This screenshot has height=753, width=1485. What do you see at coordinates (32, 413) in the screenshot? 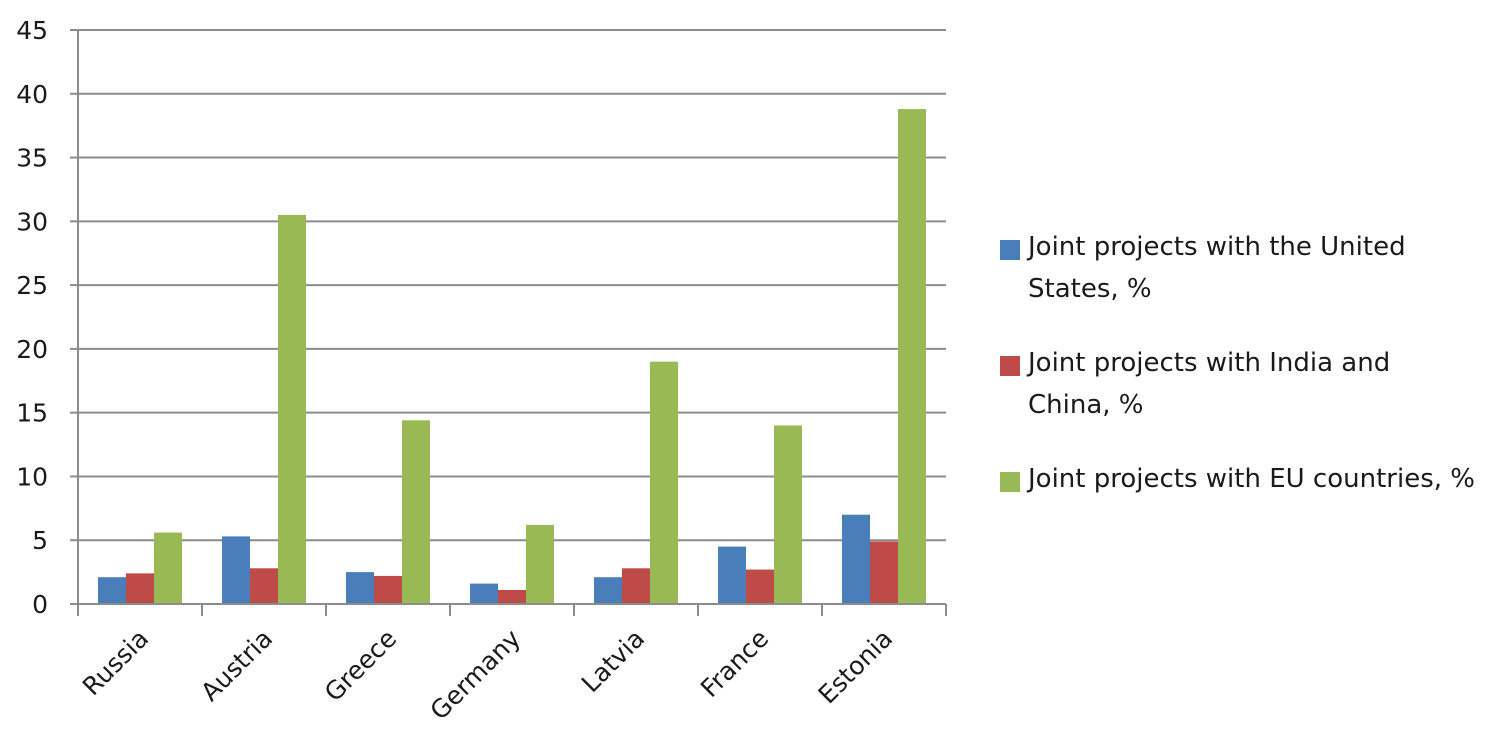
I see `y-tick-label: 15` at bounding box center [32, 413].